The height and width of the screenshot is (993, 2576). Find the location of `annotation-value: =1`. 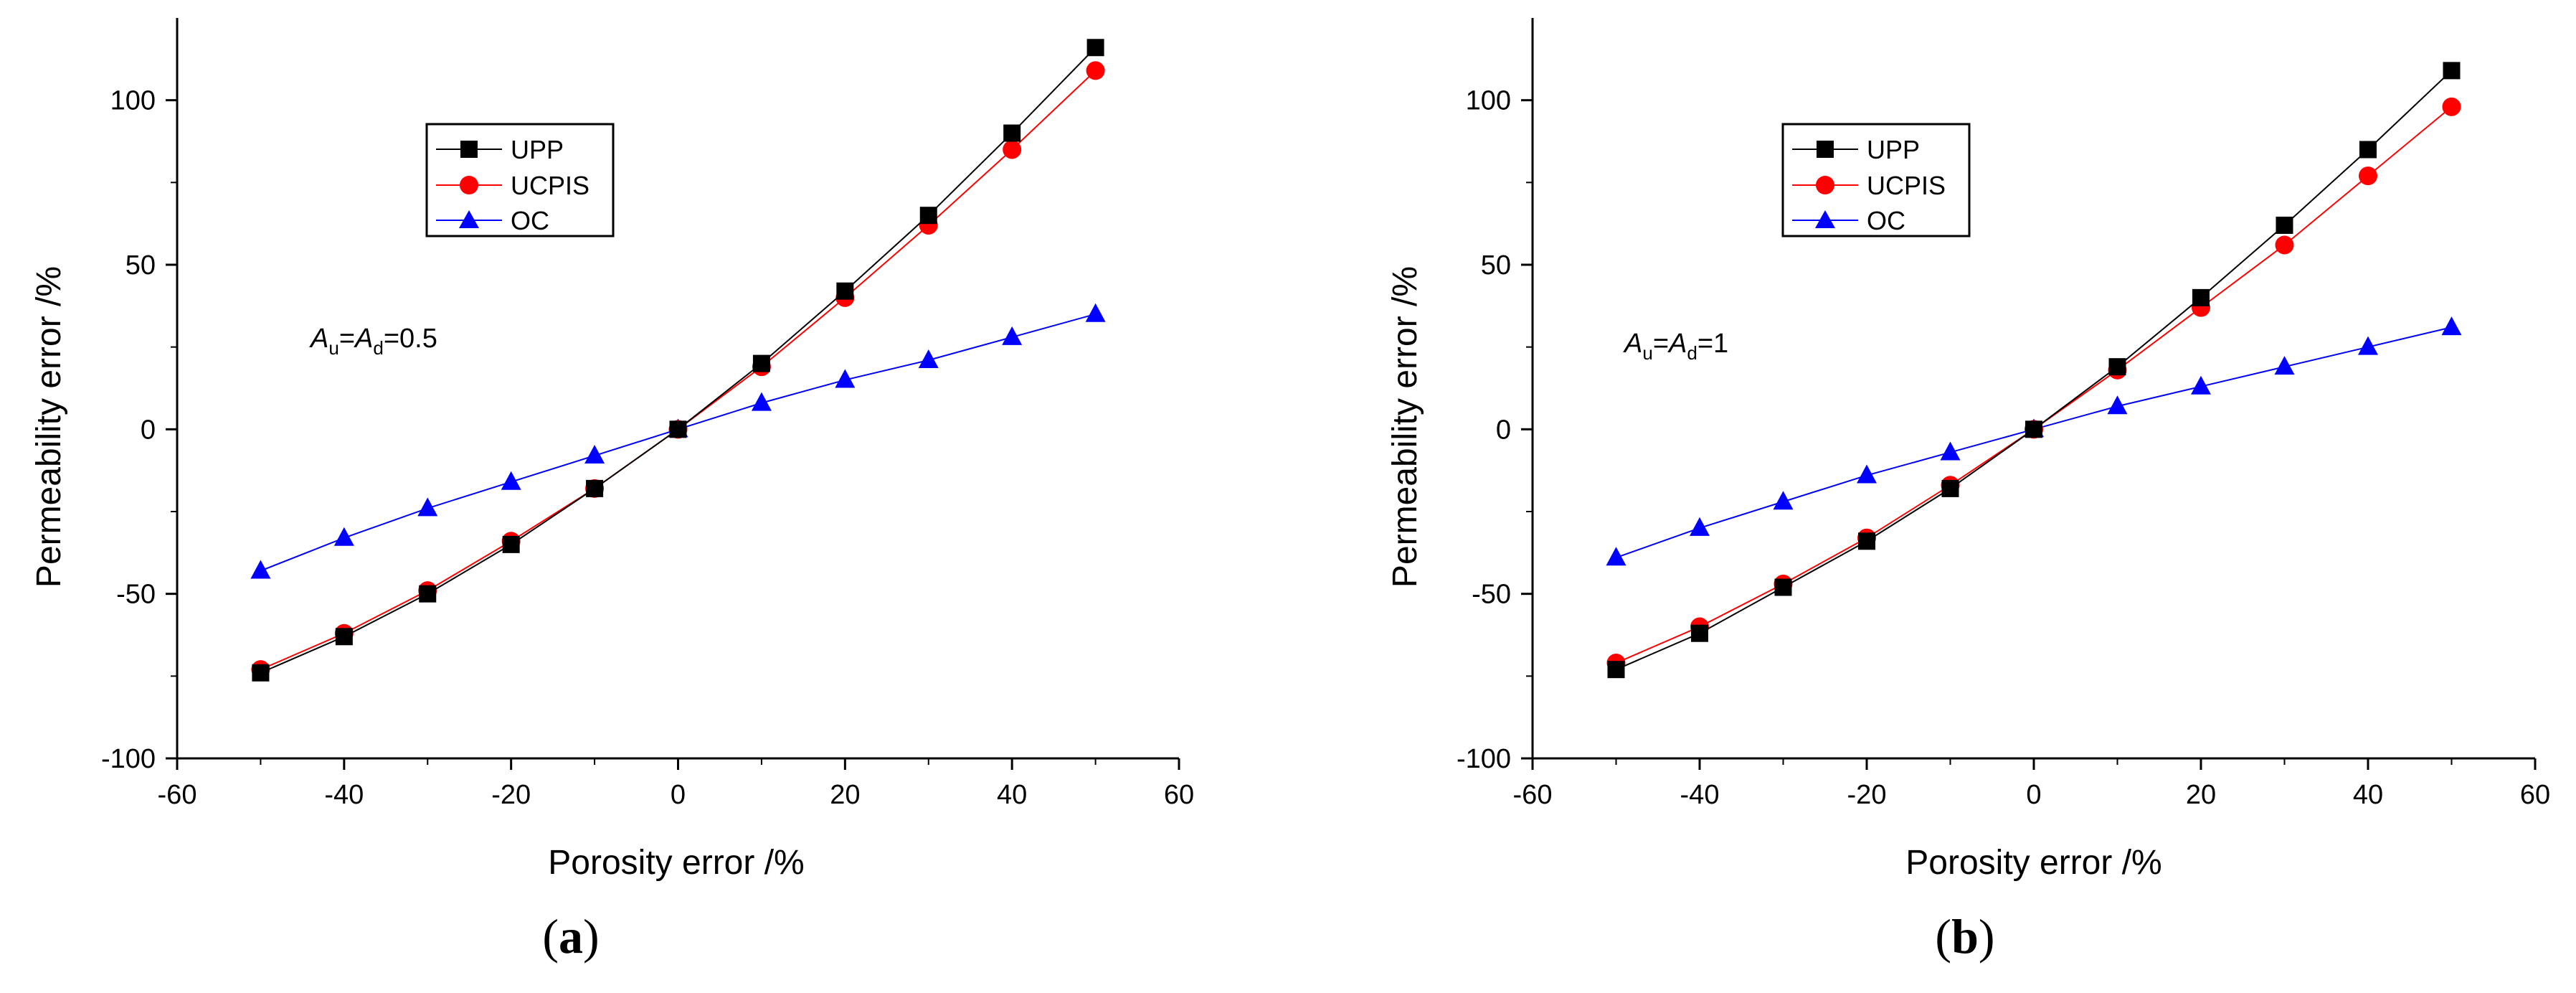

annotation-value: =1 is located at coordinates (1712, 344).